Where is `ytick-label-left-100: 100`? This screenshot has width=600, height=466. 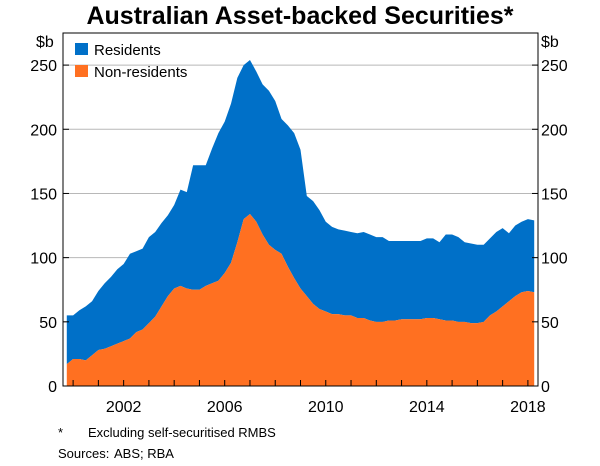
ytick-label-left-100: 100 is located at coordinates (43, 259).